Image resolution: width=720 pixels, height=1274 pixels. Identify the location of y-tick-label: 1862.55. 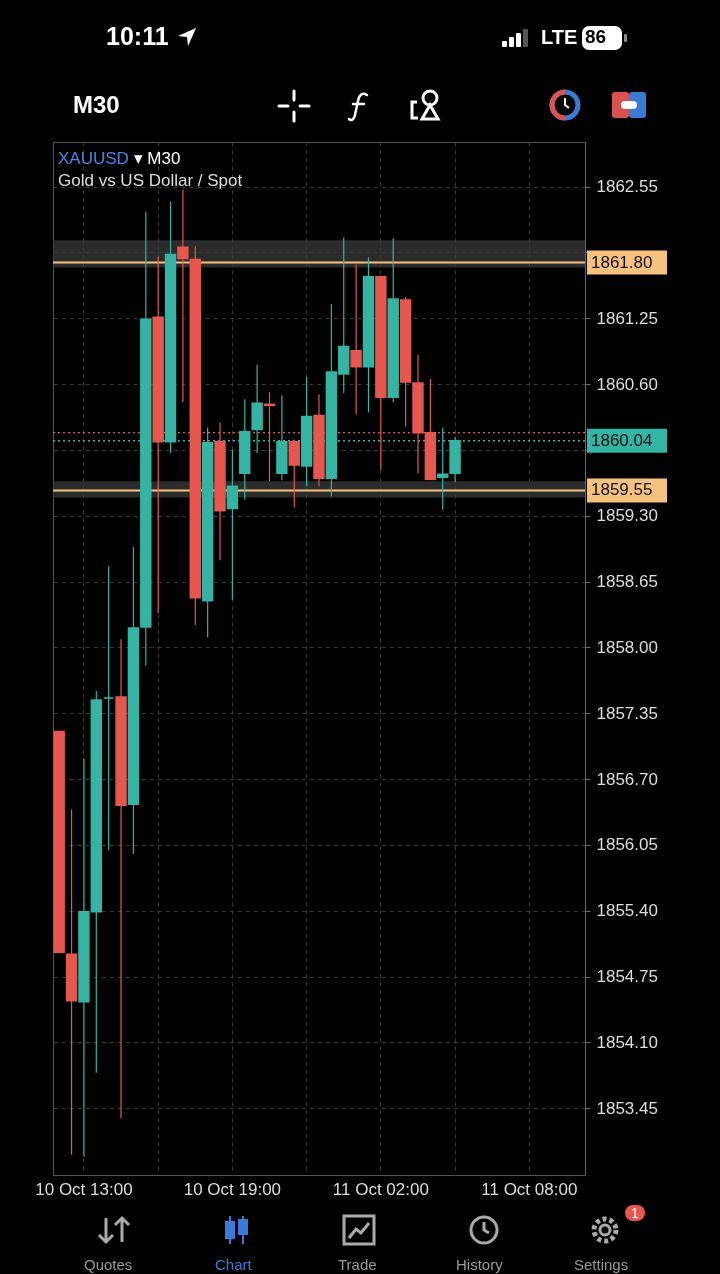
(627, 187).